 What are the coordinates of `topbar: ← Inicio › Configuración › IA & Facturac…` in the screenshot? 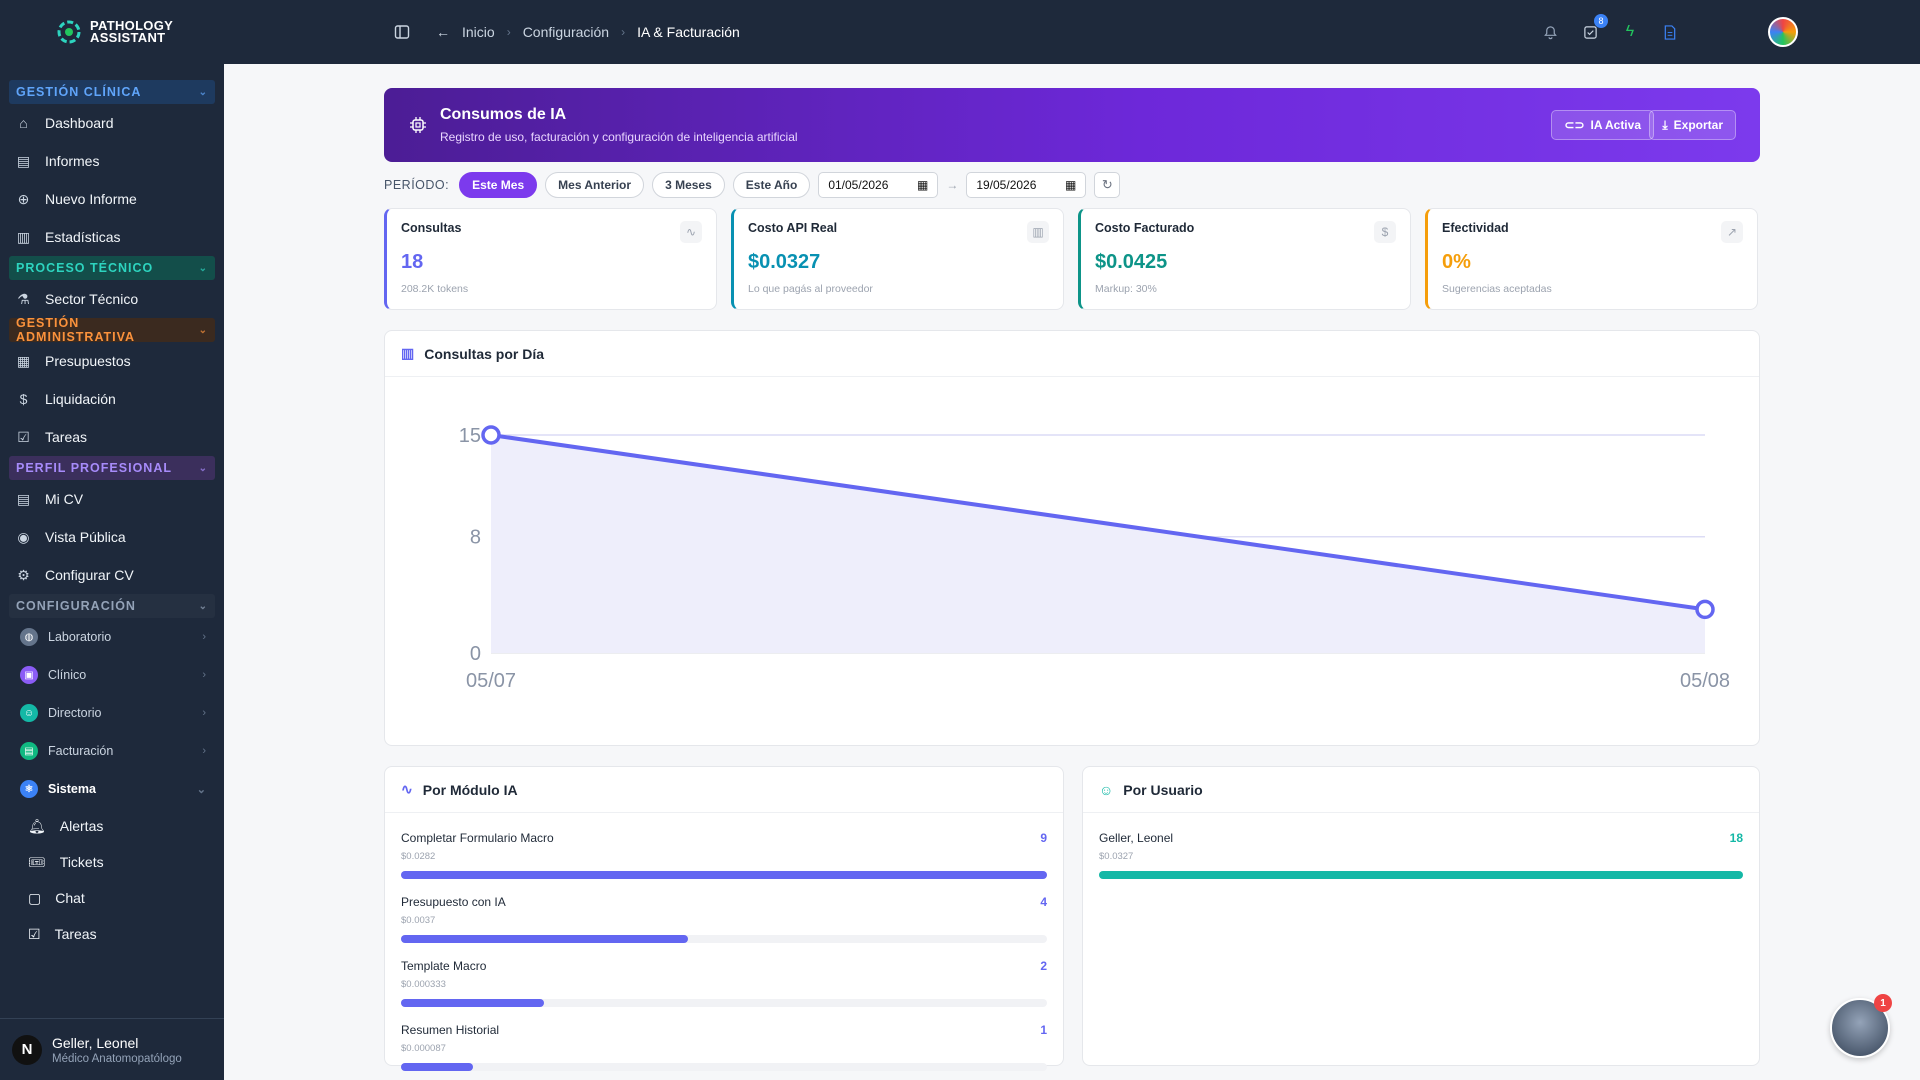 It's located at (1072, 32).